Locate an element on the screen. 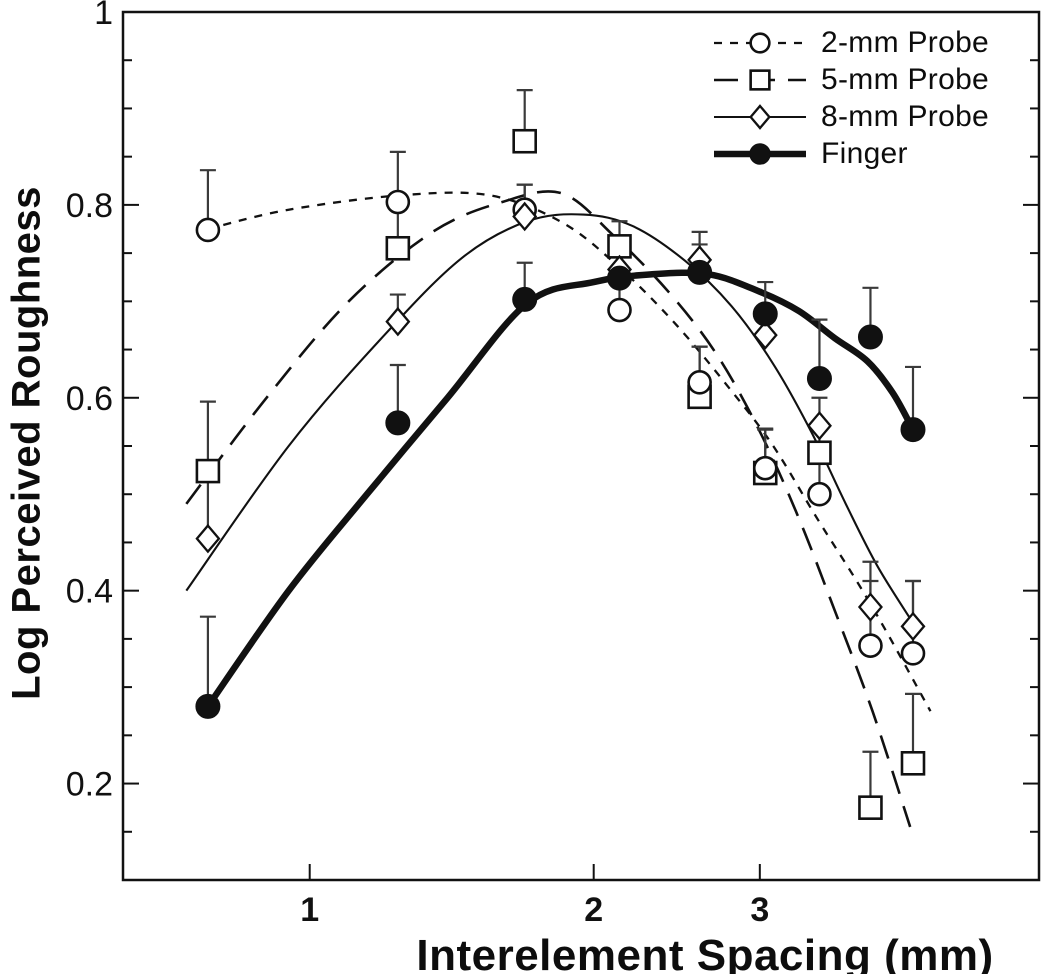 The height and width of the screenshot is (974, 1042). x-tick-label: 1 is located at coordinates (309, 910).